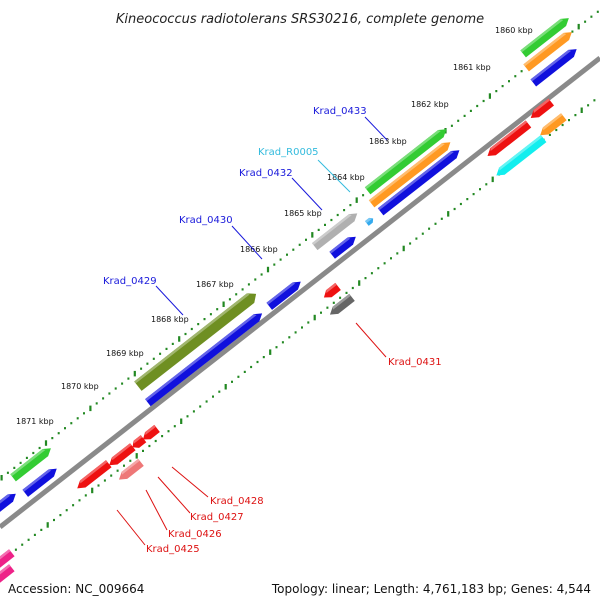  I want to click on gene-blue-krad-0429-highlight, so click(201, 358).